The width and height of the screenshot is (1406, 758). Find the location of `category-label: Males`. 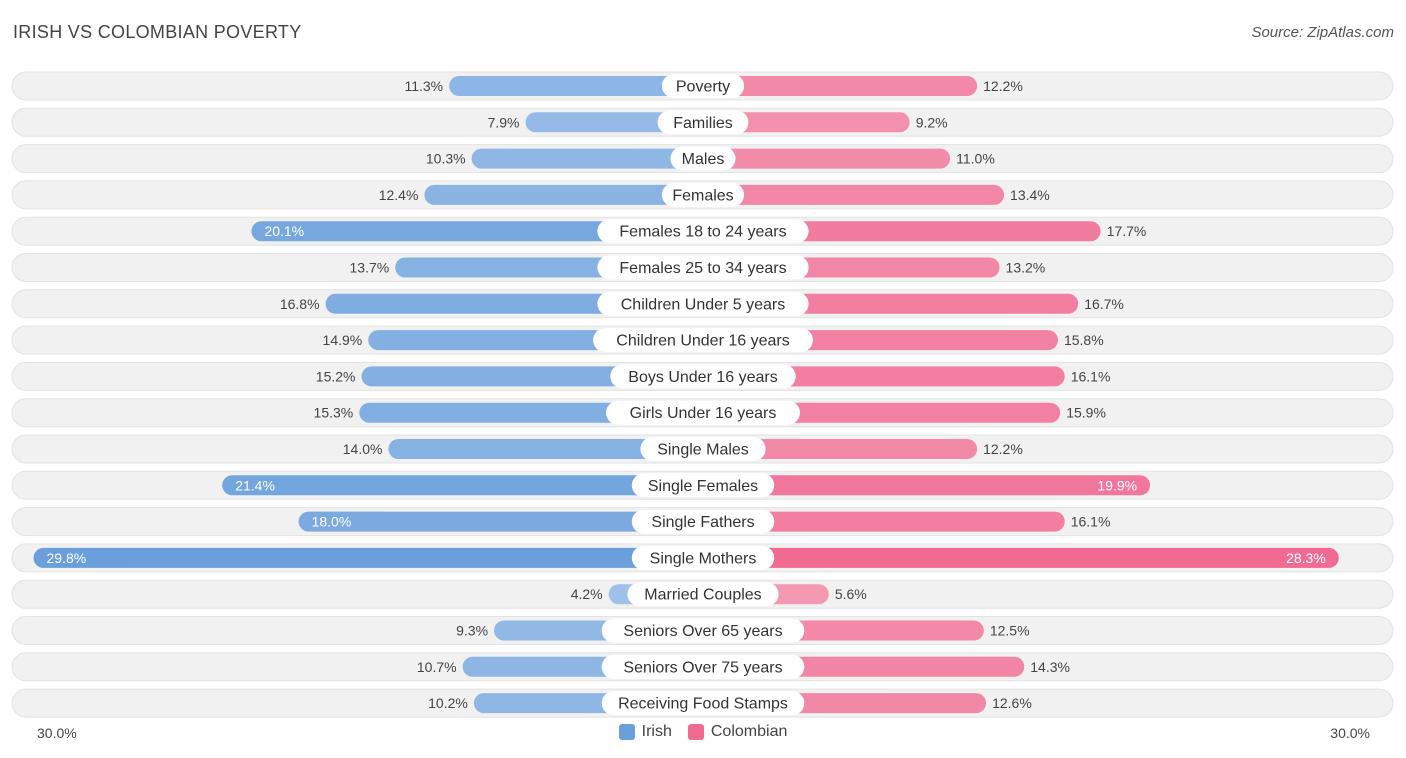

category-label: Males is located at coordinates (703, 159).